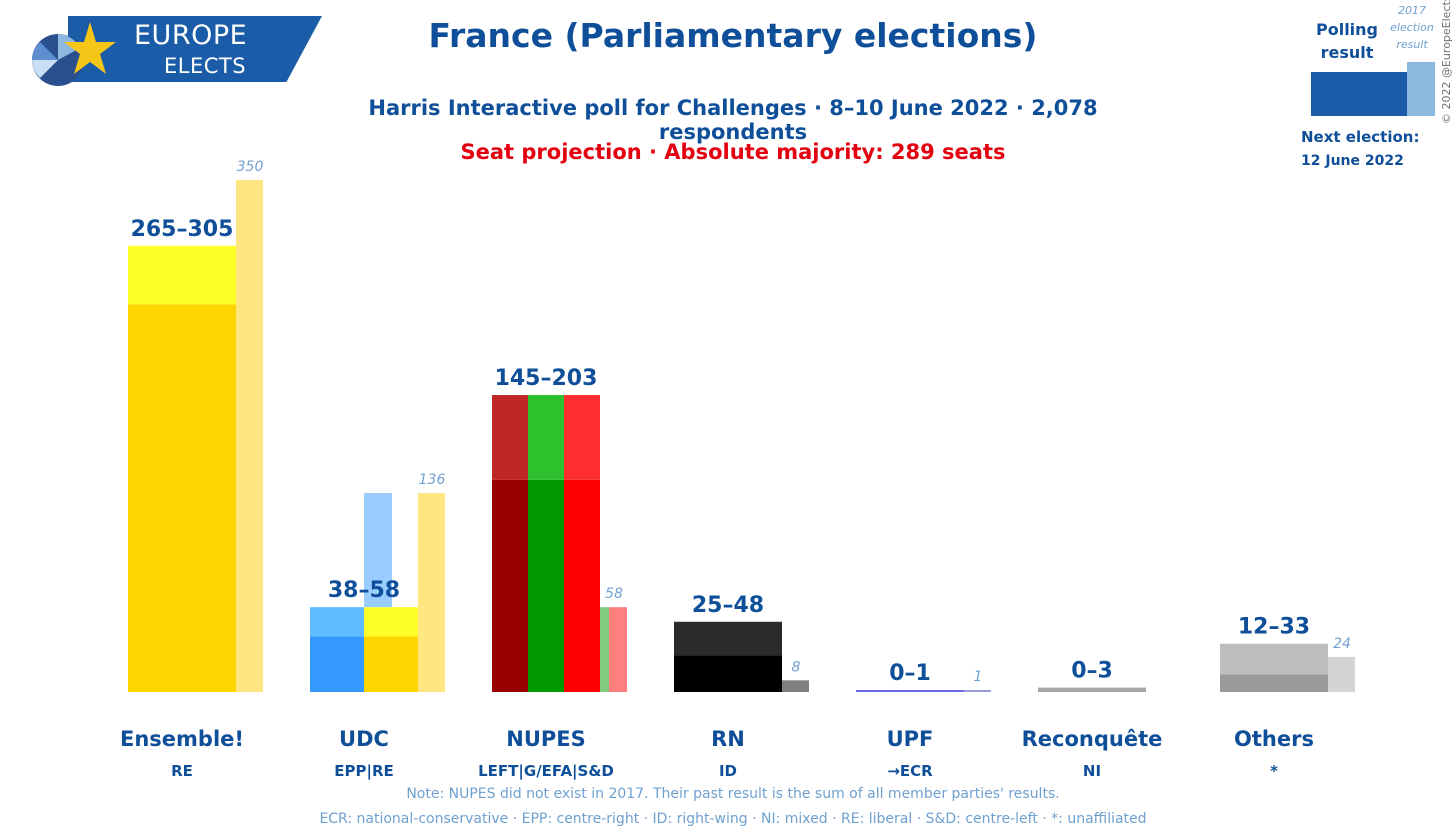  I want to click on party-name-rn: RN, so click(728, 739).